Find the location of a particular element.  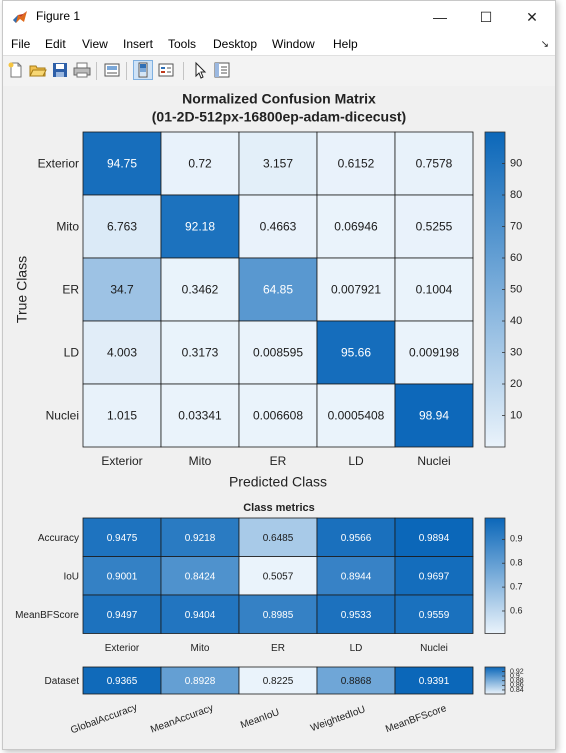

cell-value: 0.9365 is located at coordinates (122, 681).